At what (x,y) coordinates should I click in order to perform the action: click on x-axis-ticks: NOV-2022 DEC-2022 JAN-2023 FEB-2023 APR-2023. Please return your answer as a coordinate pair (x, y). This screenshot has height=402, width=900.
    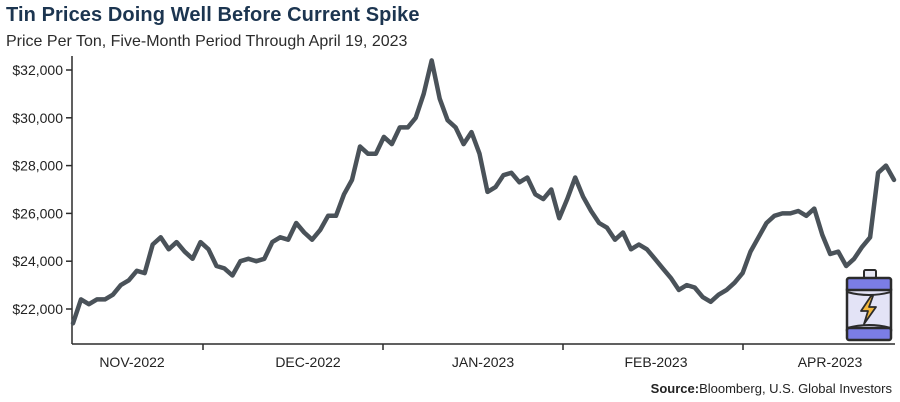
    Looking at the image, I should click on (481, 357).